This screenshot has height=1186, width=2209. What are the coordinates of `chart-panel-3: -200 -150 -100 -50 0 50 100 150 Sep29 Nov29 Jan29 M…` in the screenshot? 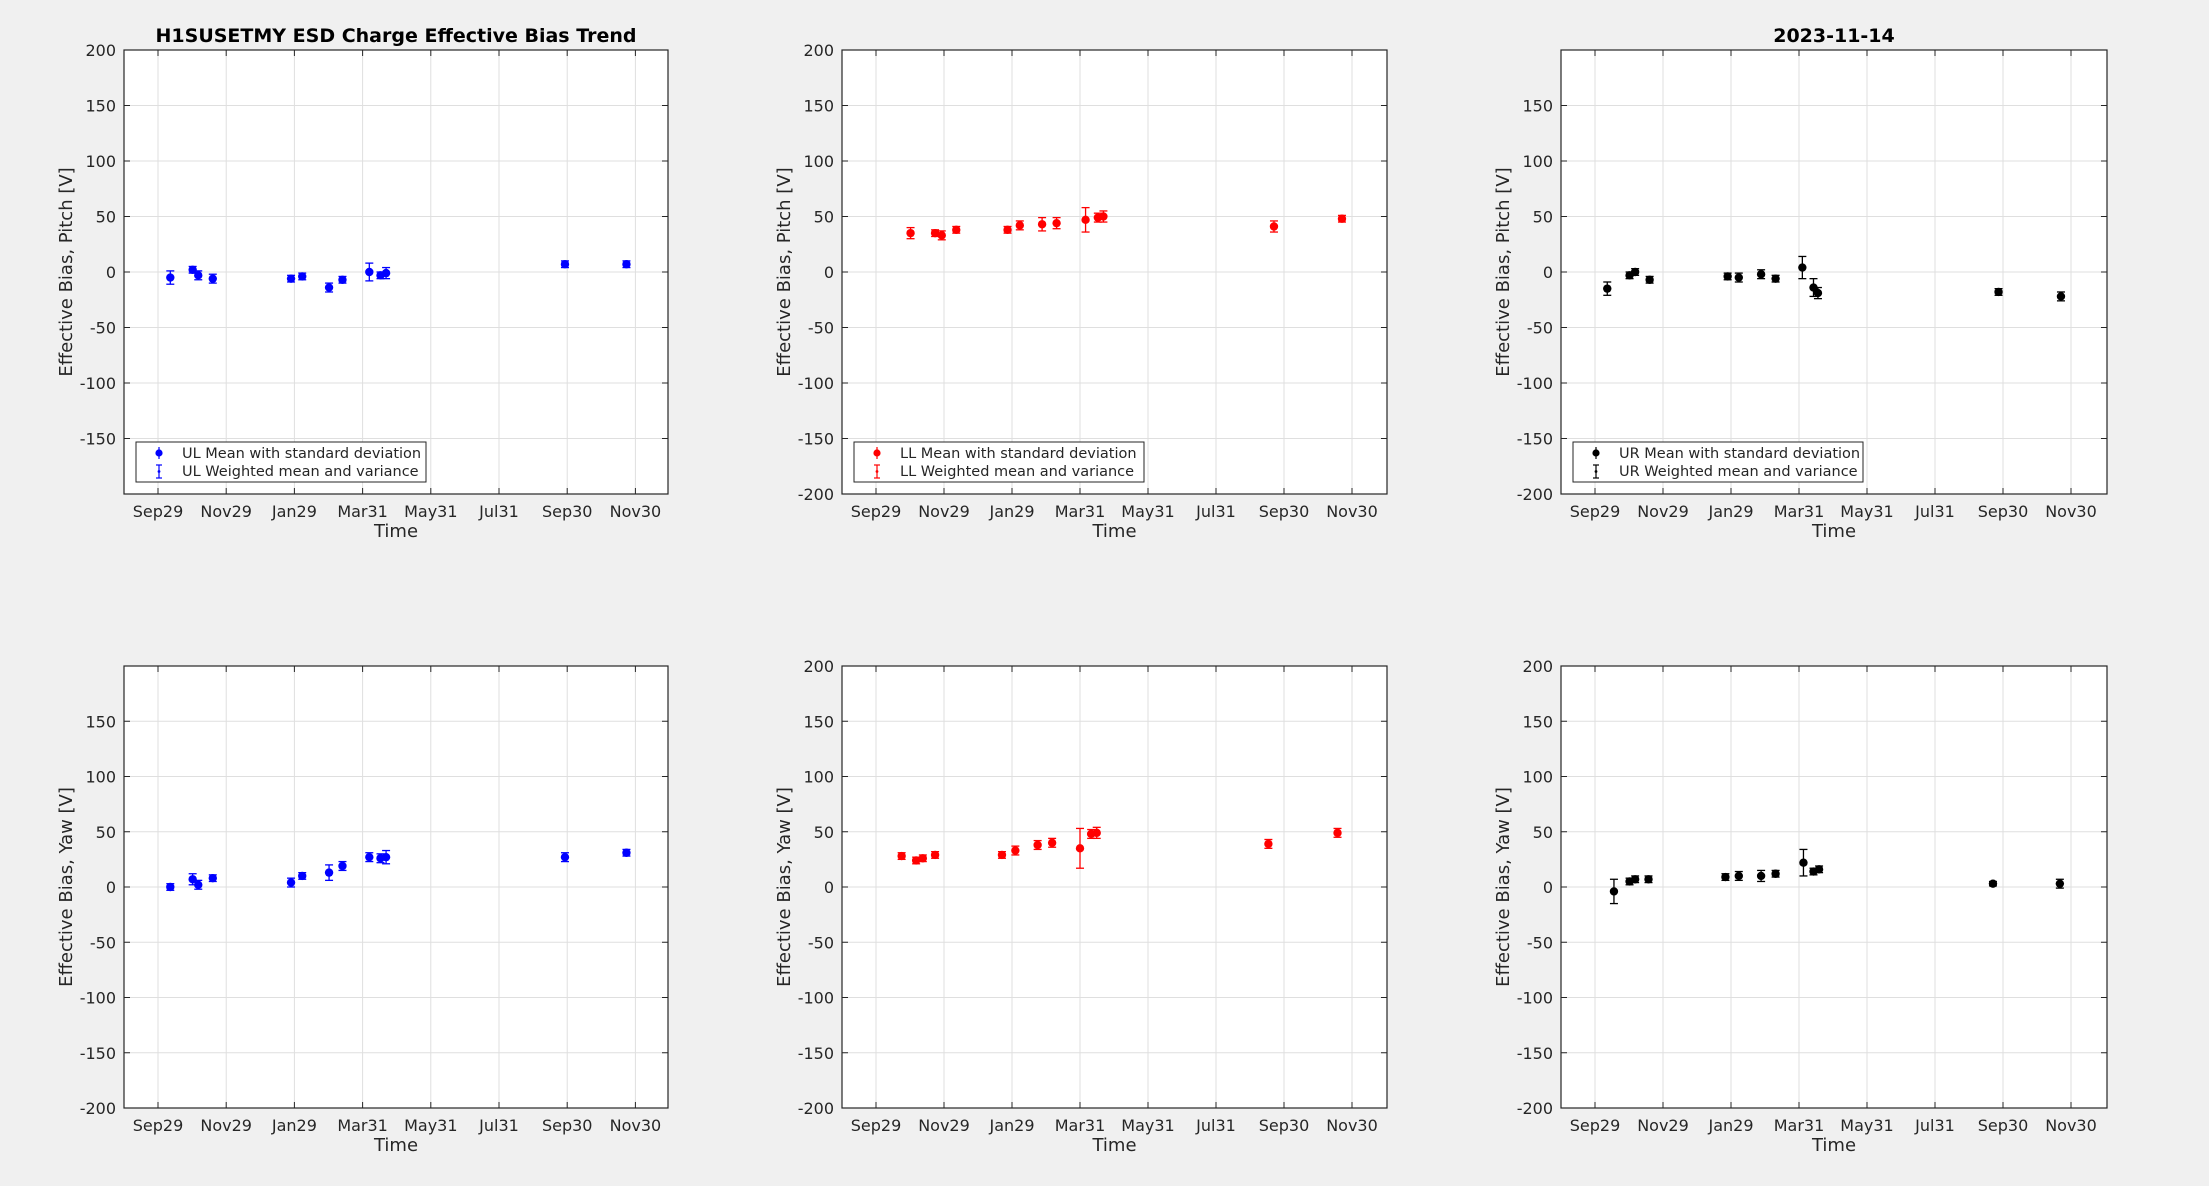 It's located at (1800, 283).